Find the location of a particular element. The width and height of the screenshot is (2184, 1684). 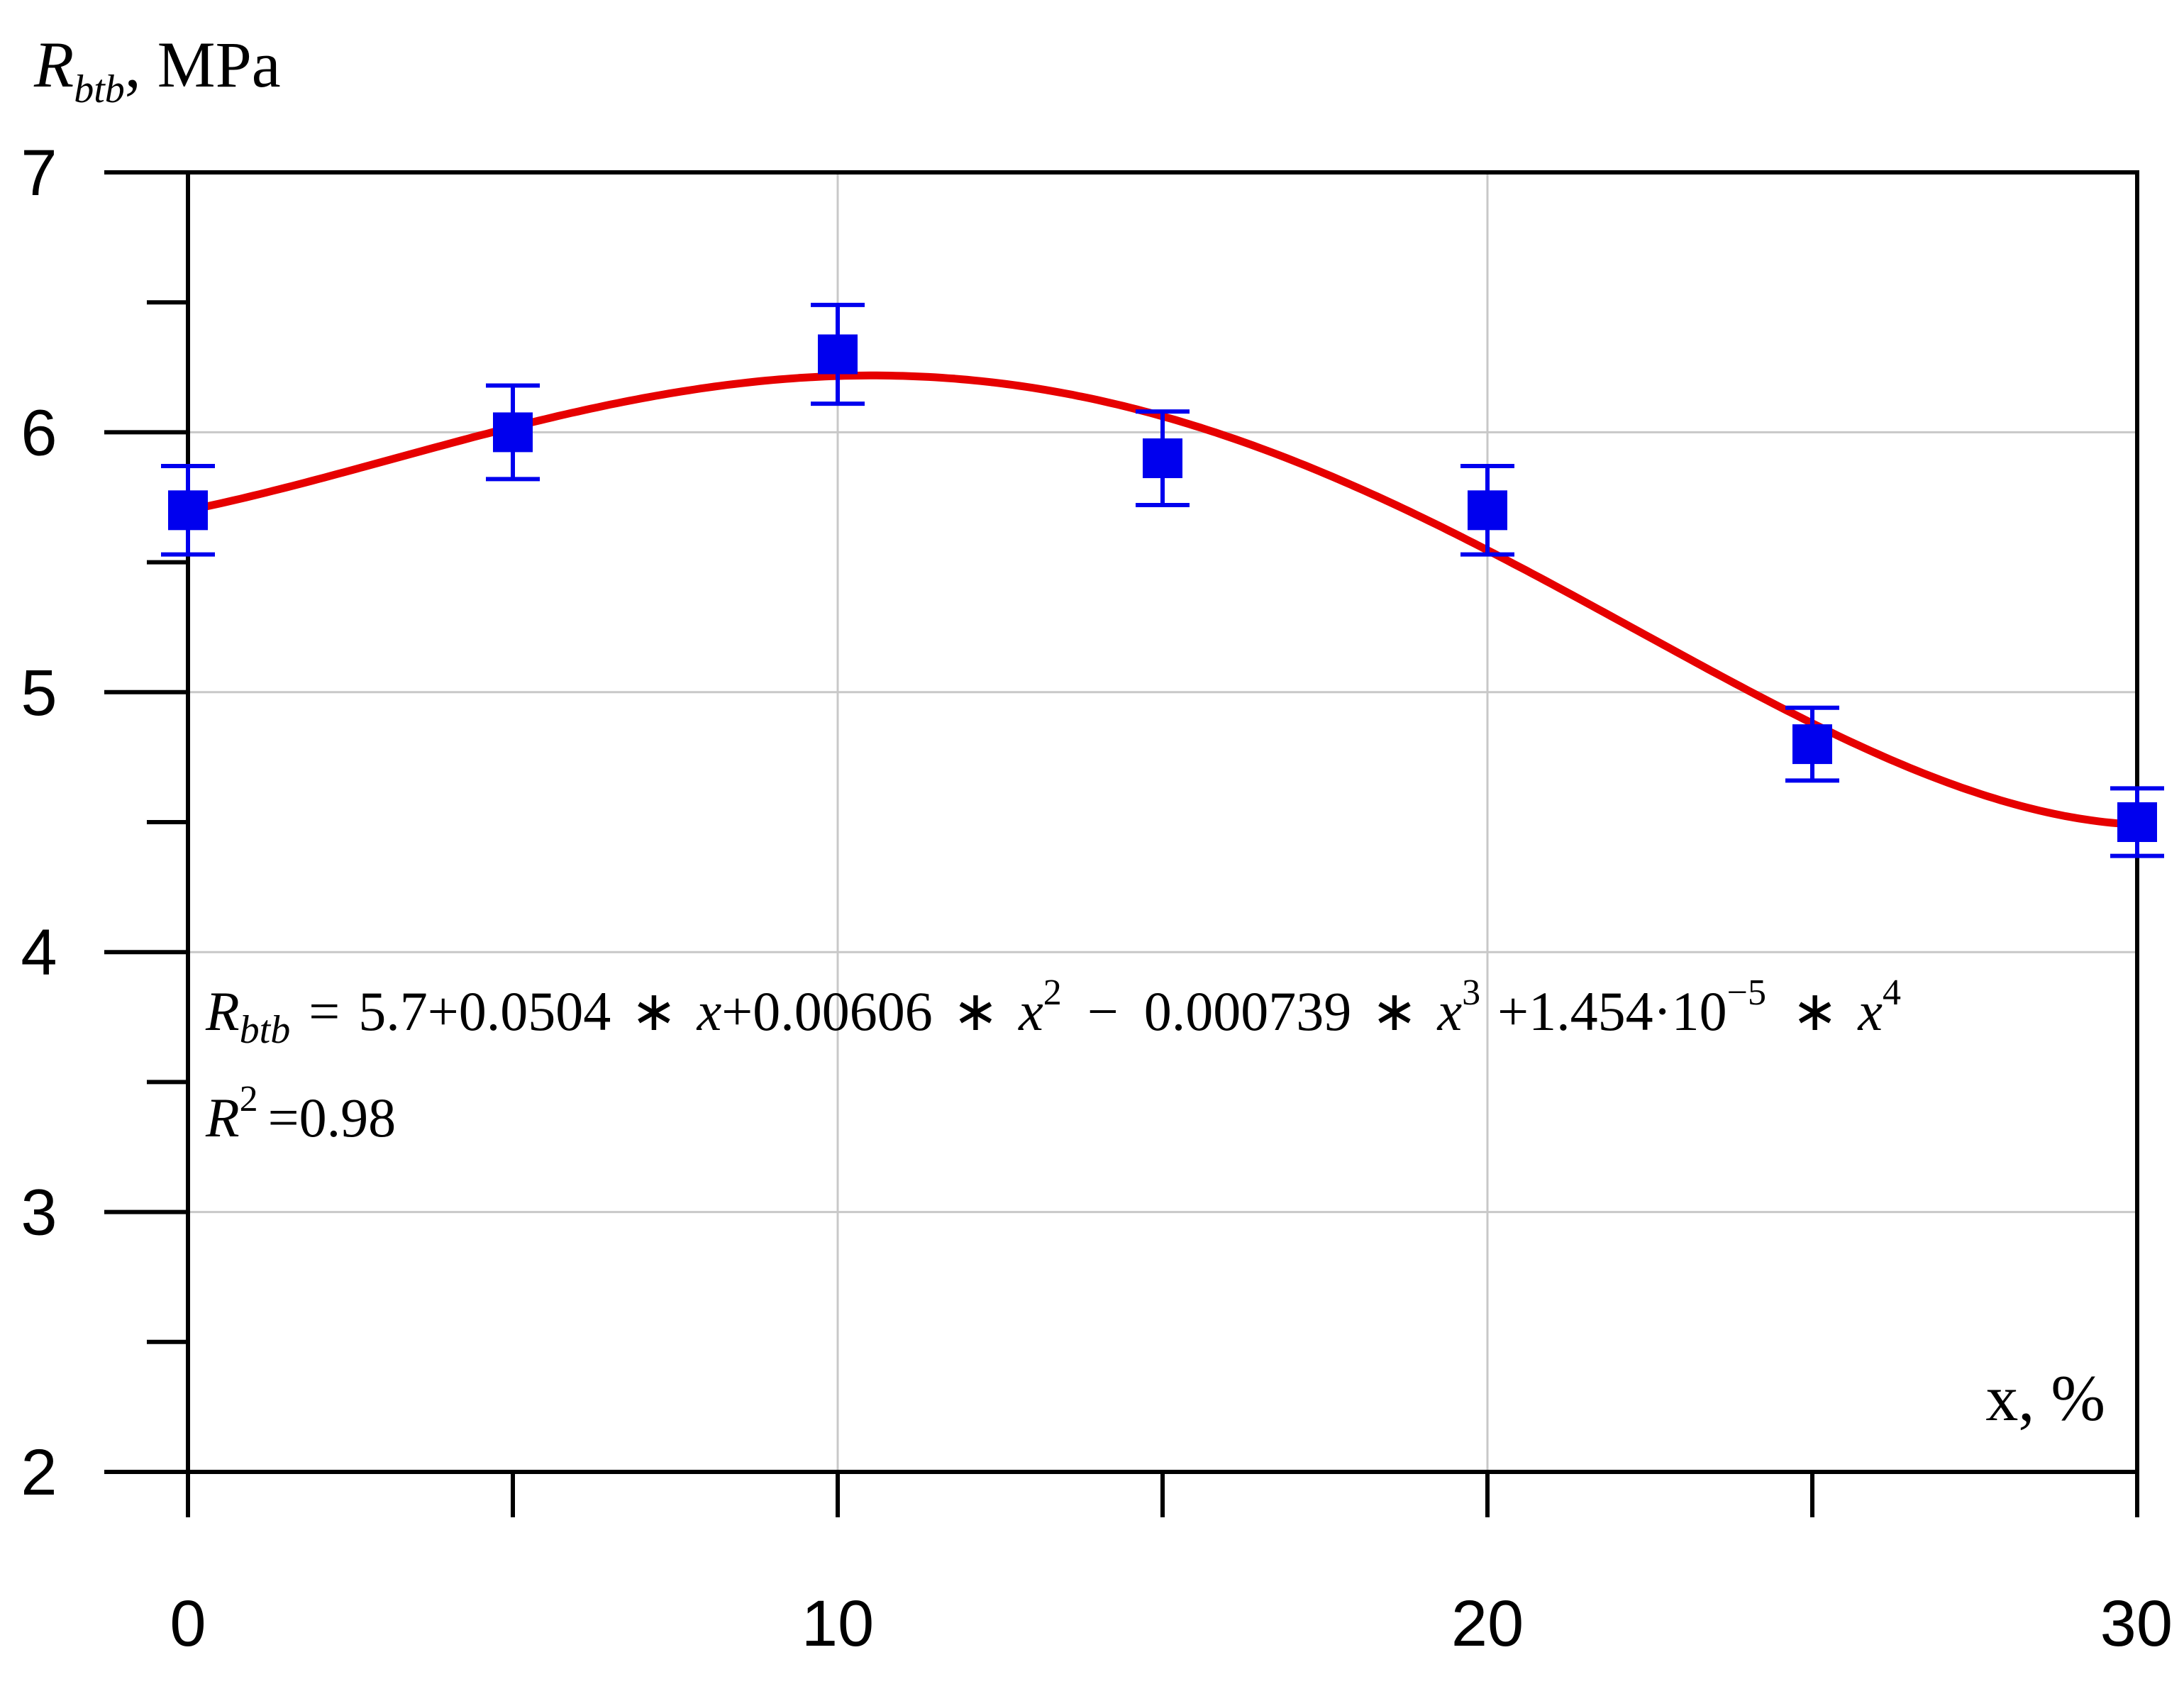

y-tick-label: 7 is located at coordinates (39, 173).